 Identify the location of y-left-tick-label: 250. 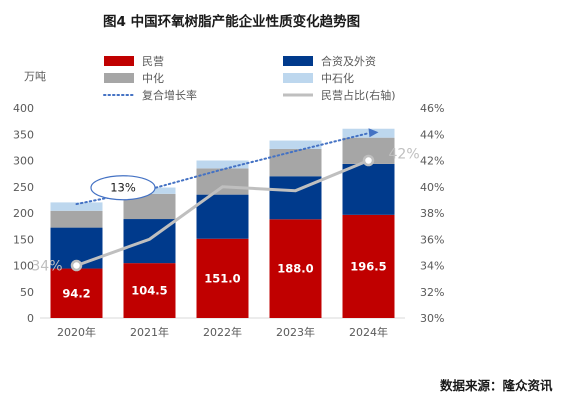
(23, 187).